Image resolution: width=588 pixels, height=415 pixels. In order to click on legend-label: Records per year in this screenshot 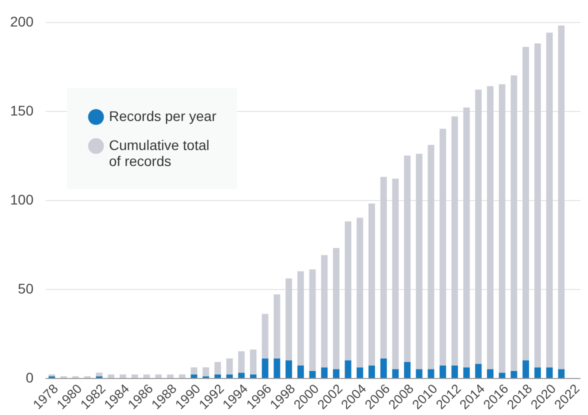, I will do `click(163, 116)`.